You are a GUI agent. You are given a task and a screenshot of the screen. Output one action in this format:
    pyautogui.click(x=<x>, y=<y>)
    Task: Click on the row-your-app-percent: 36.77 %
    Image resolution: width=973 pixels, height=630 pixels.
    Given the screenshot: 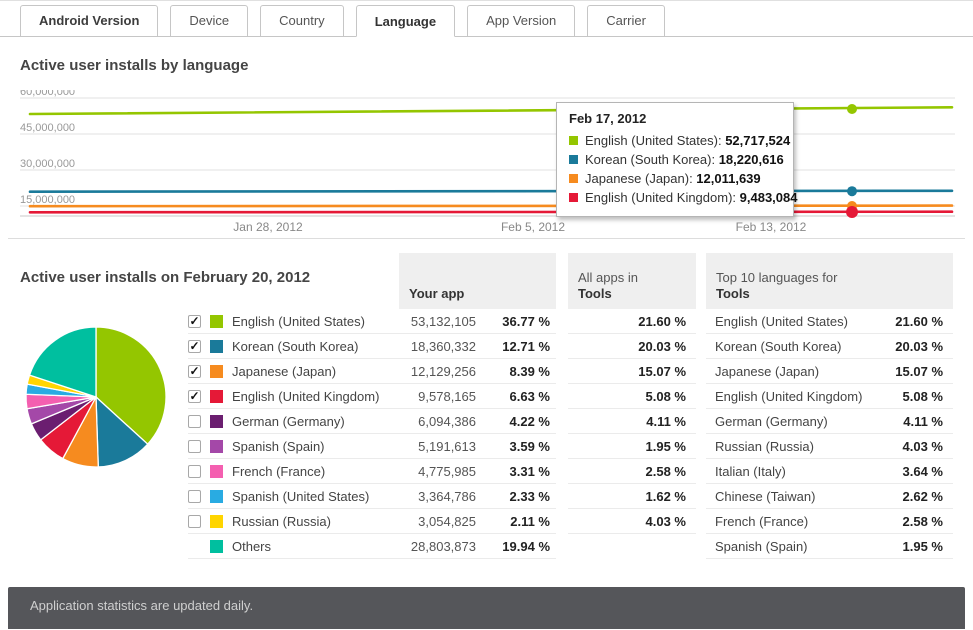 What is the action you would take?
    pyautogui.click(x=526, y=321)
    